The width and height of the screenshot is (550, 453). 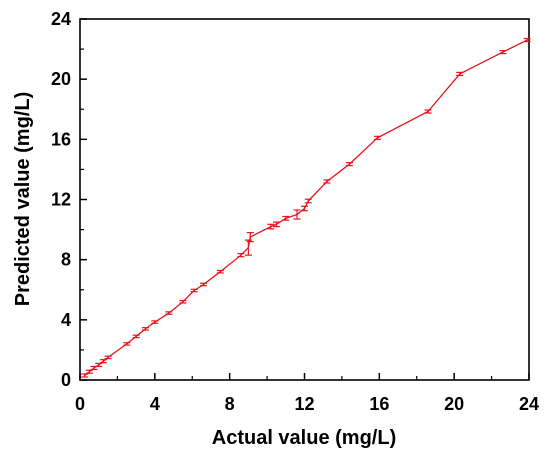 I want to click on y-tick-label: 0, so click(x=66, y=380).